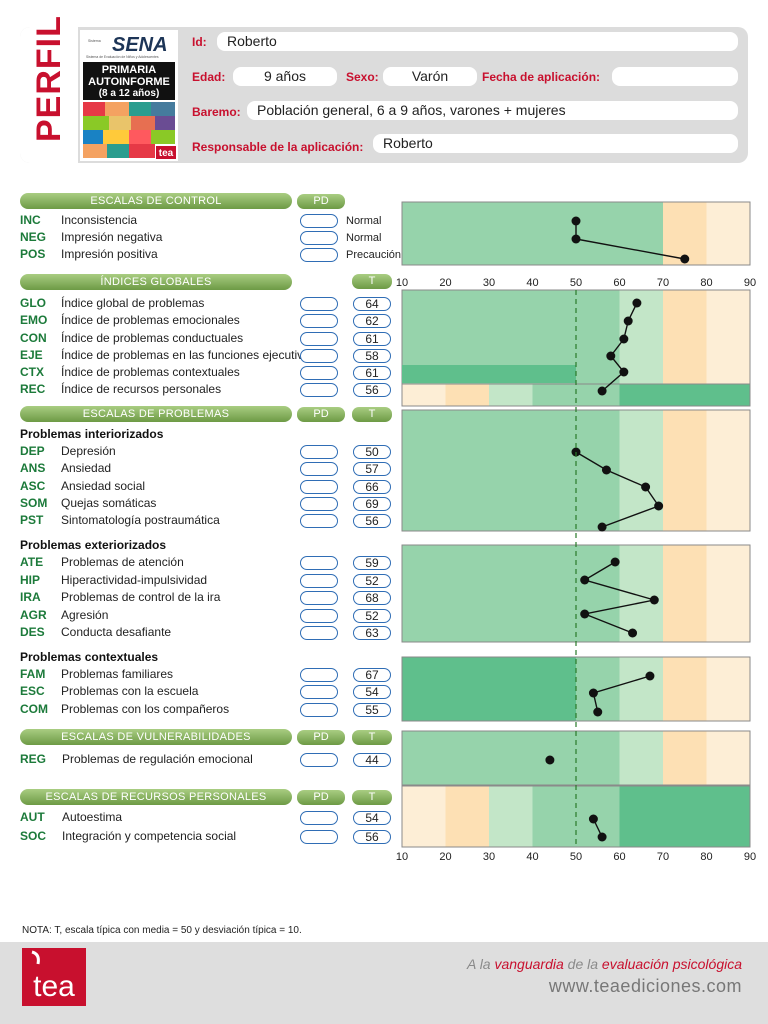 The height and width of the screenshot is (1024, 768). I want to click on scale-abbr-ans: ANS, so click(33, 468).